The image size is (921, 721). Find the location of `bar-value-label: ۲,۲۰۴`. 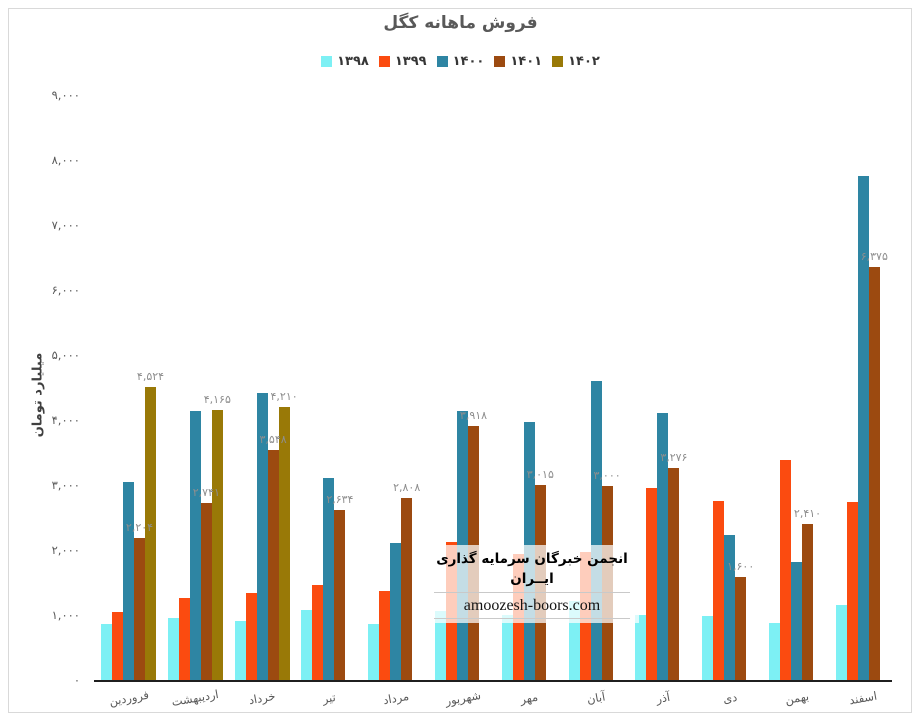

bar-value-label: ۲,۲۰۴ is located at coordinates (139, 527).